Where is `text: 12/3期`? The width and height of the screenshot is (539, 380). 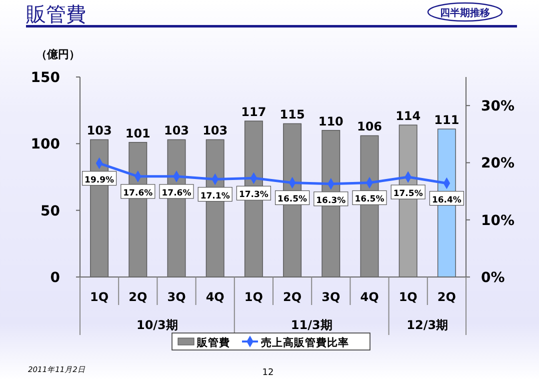 text: 12/3期 is located at coordinates (427, 325).